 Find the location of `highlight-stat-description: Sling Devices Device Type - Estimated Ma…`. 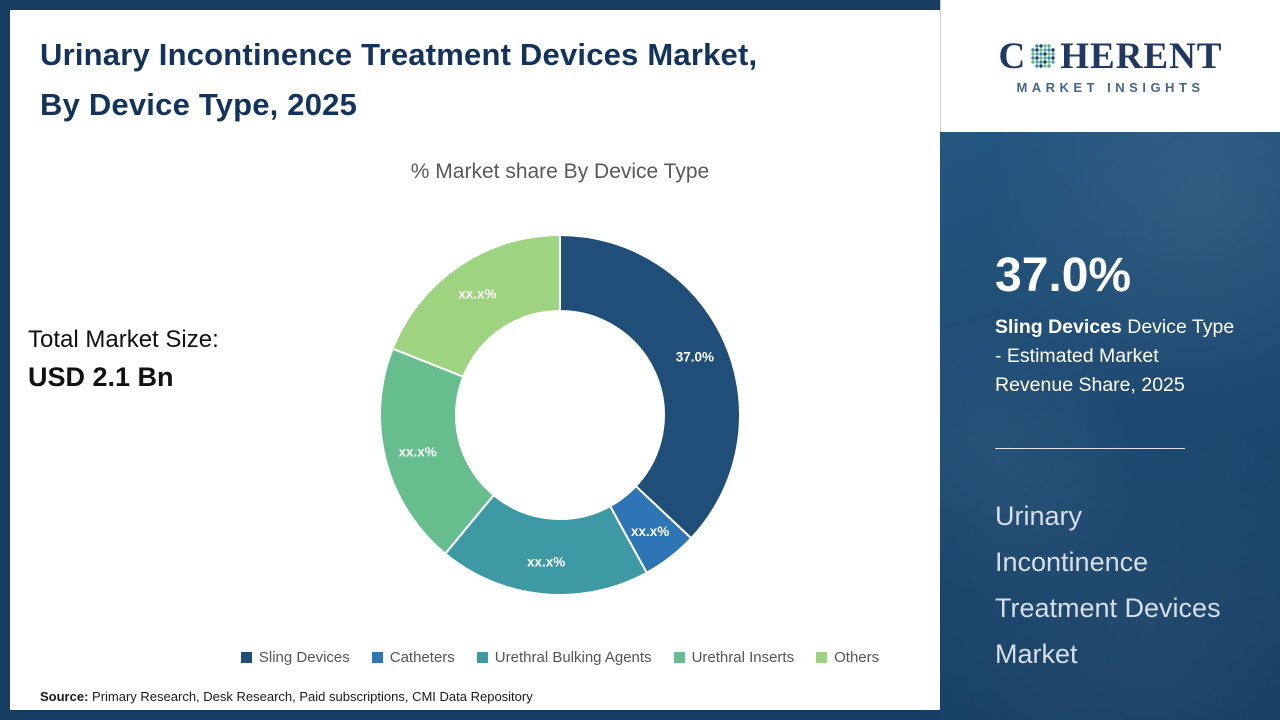

highlight-stat-description: Sling Devices Device Type - Estimated Ma… is located at coordinates (1115, 356).